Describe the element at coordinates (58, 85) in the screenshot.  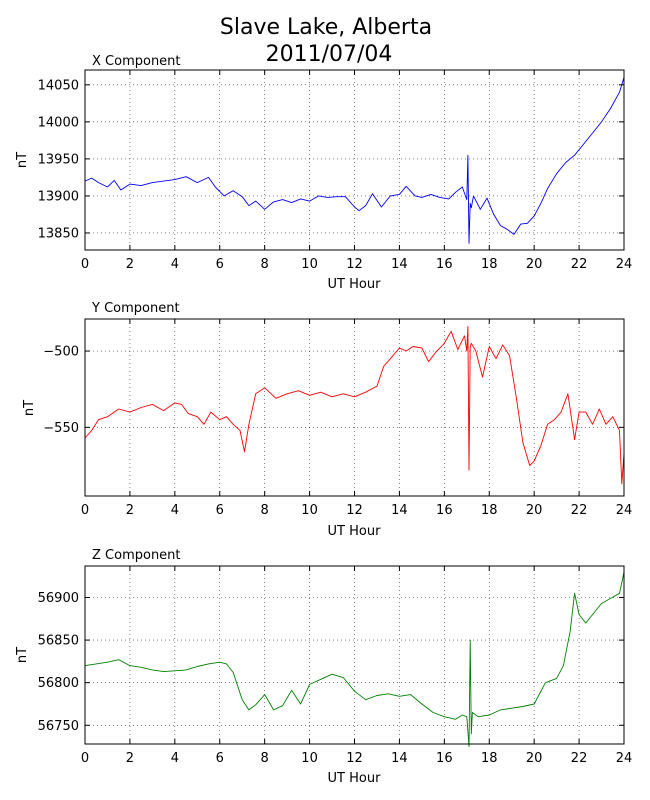
I see `y-tick-label: 14050` at that location.